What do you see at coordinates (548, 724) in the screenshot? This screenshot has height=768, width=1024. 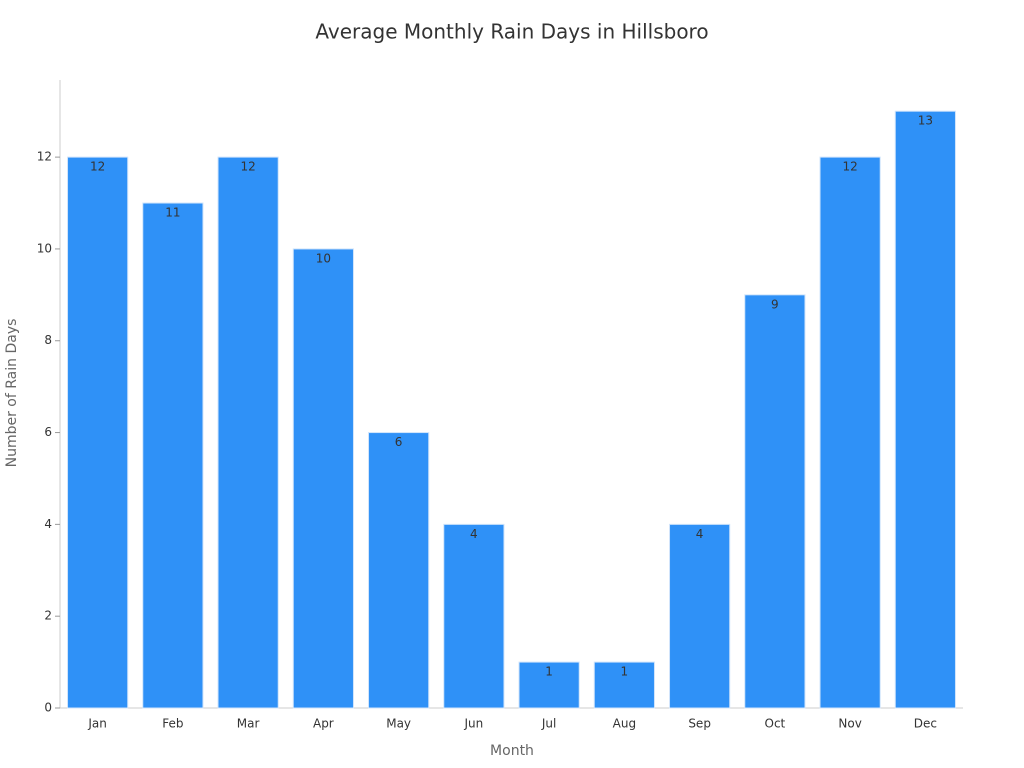 I see `x-tick-label: Jul` at bounding box center [548, 724].